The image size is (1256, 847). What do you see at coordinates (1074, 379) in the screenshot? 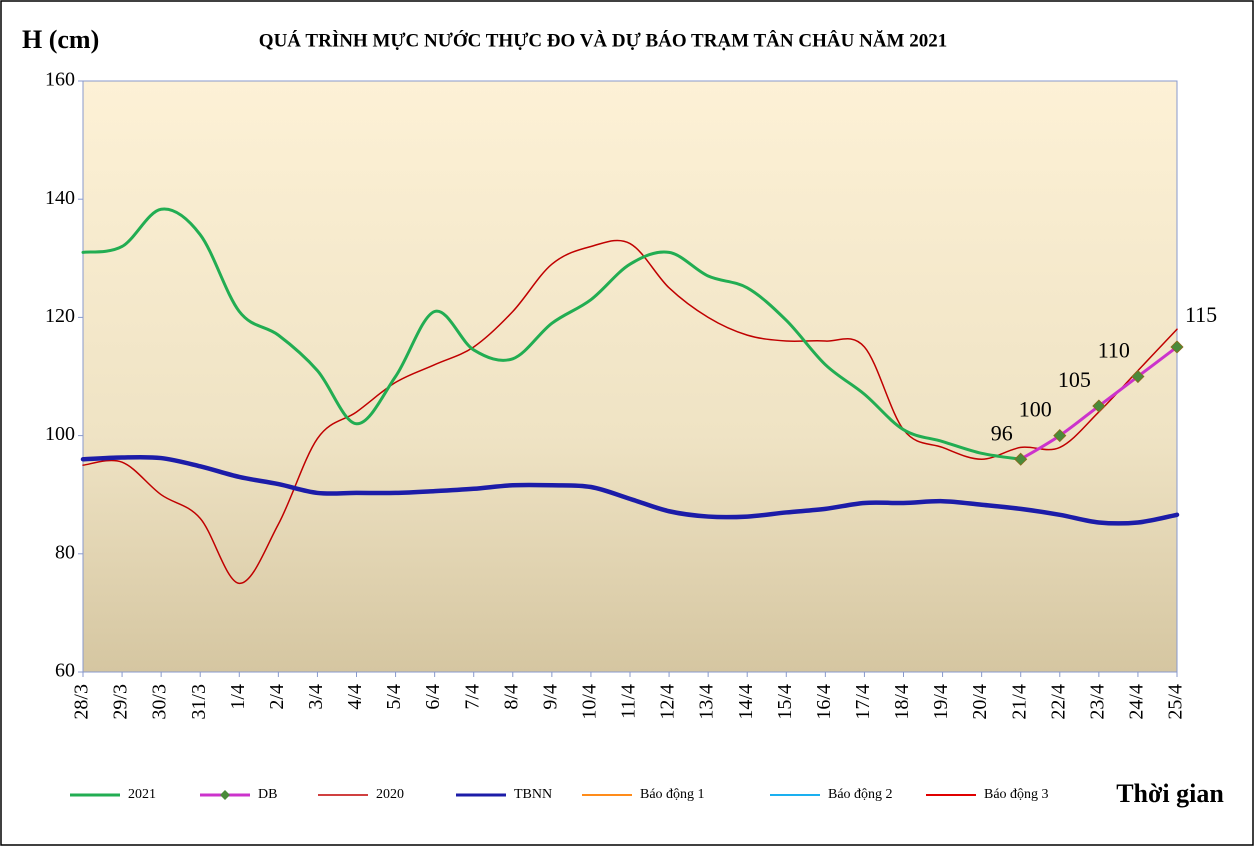
I see `data-label: 105` at bounding box center [1074, 379].